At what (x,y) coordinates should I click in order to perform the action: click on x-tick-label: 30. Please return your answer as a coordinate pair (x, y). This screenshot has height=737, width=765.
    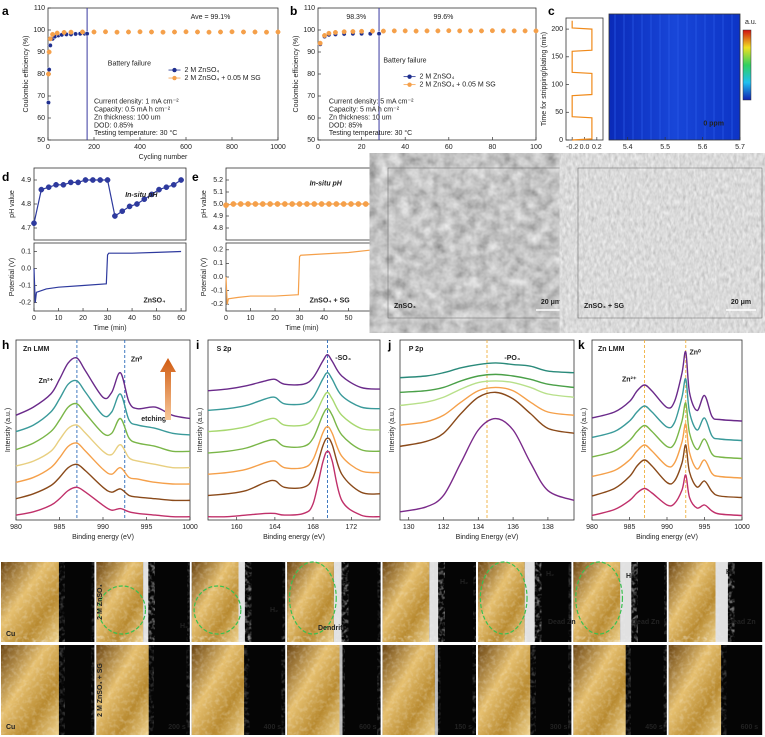
    Looking at the image, I should click on (300, 318).